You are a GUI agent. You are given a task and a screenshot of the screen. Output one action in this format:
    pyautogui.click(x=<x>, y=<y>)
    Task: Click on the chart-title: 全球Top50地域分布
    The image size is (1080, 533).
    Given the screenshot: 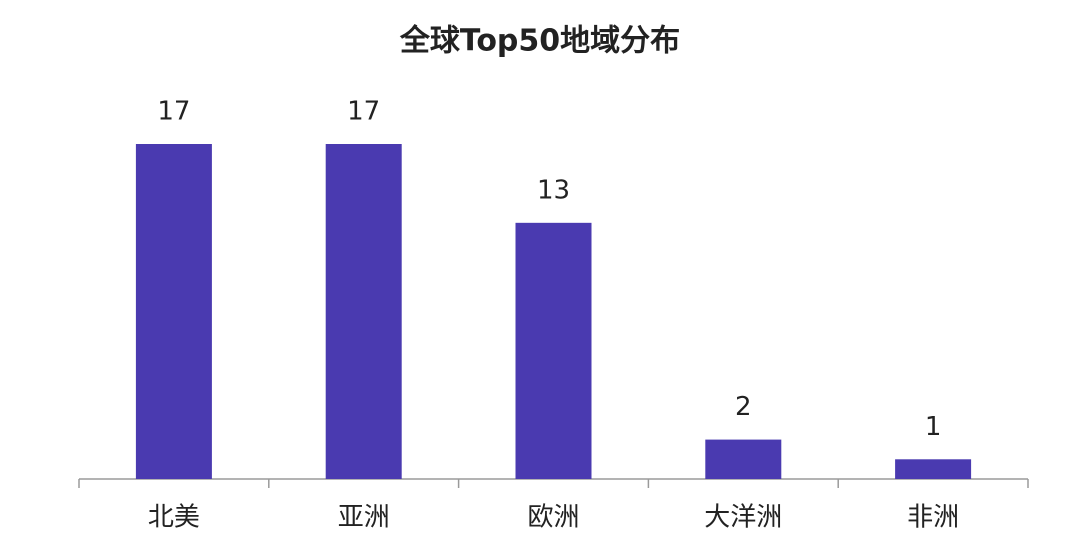 What is the action you would take?
    pyautogui.click(x=539, y=41)
    